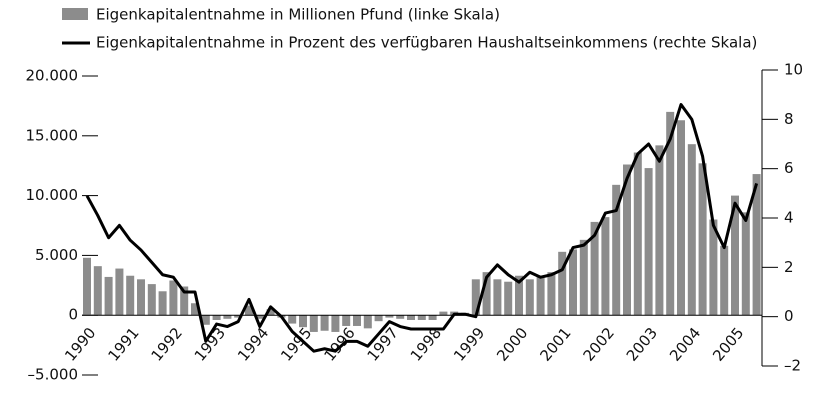 The width and height of the screenshot is (823, 403). Describe the element at coordinates (52, 195) in the screenshot. I see `y-tick-label: 10.000` at that location.